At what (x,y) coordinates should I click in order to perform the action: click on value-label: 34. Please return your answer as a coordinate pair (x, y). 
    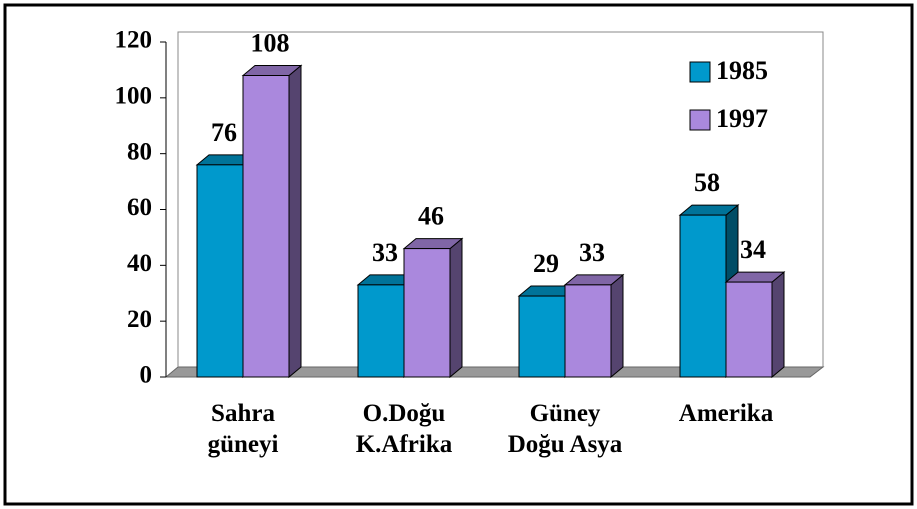
    Looking at the image, I should click on (753, 249).